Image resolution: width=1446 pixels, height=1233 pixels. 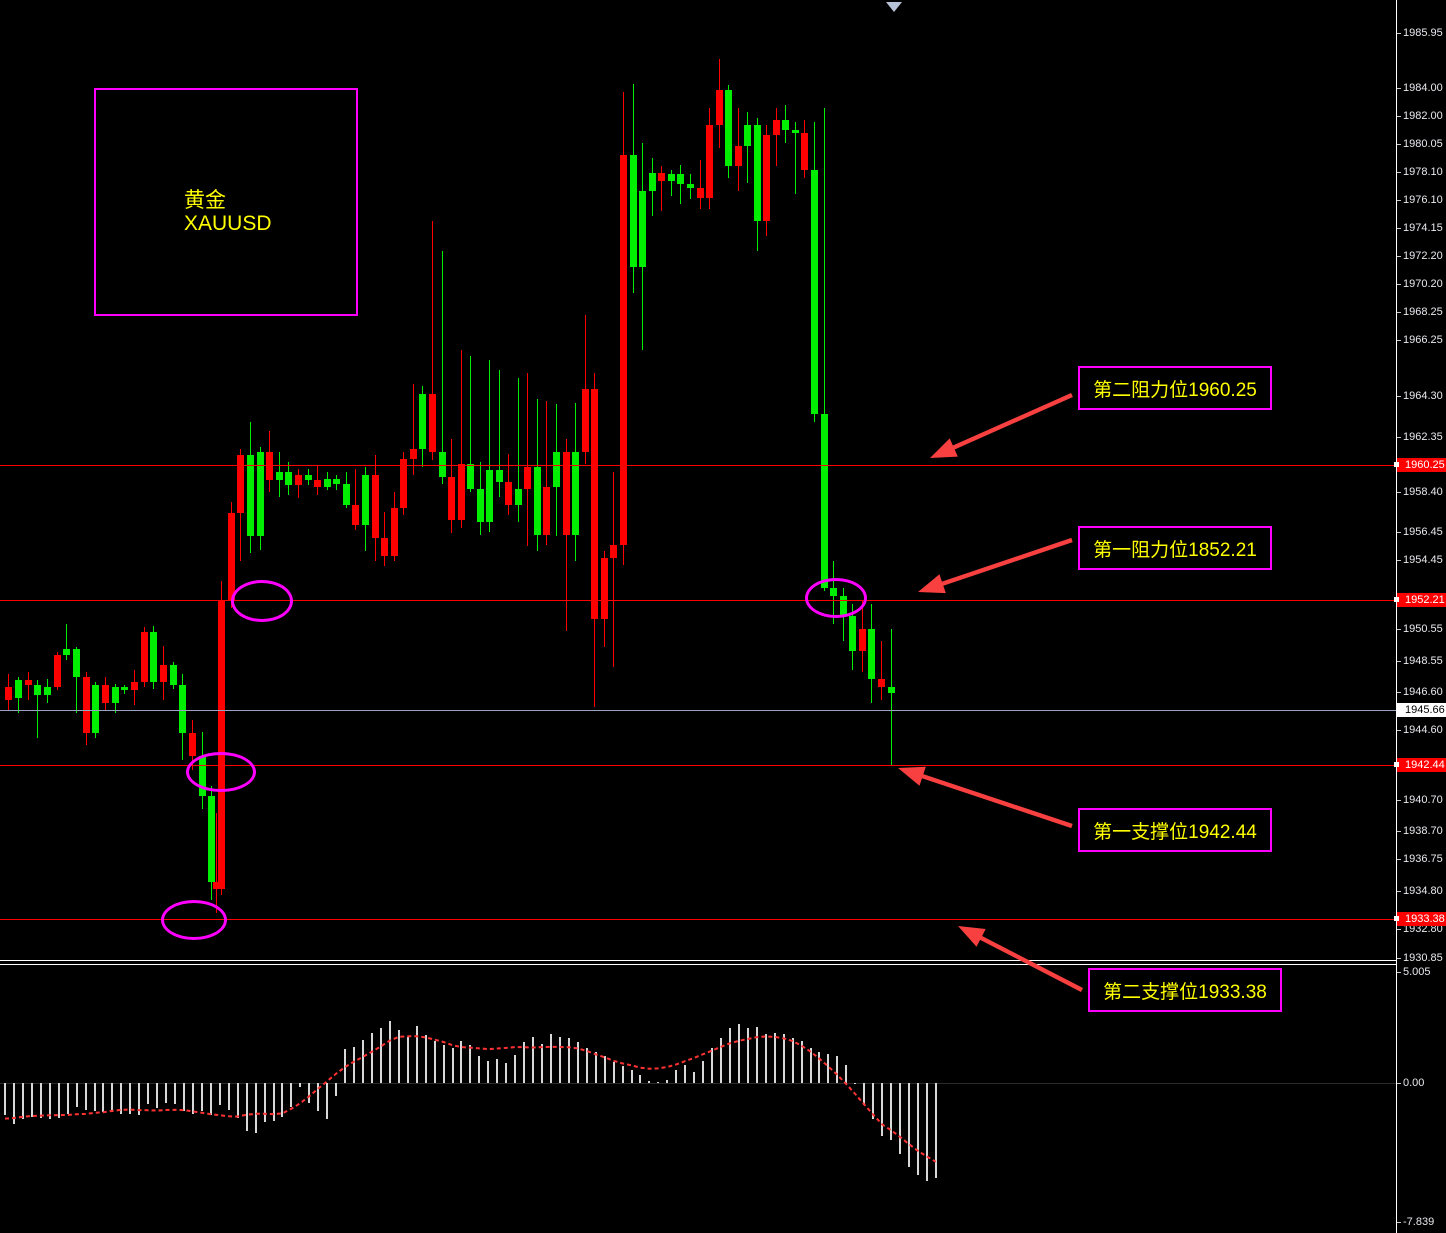 What do you see at coordinates (1414, 1083) in the screenshot?
I see `axis-tick-label: 0.00` at bounding box center [1414, 1083].